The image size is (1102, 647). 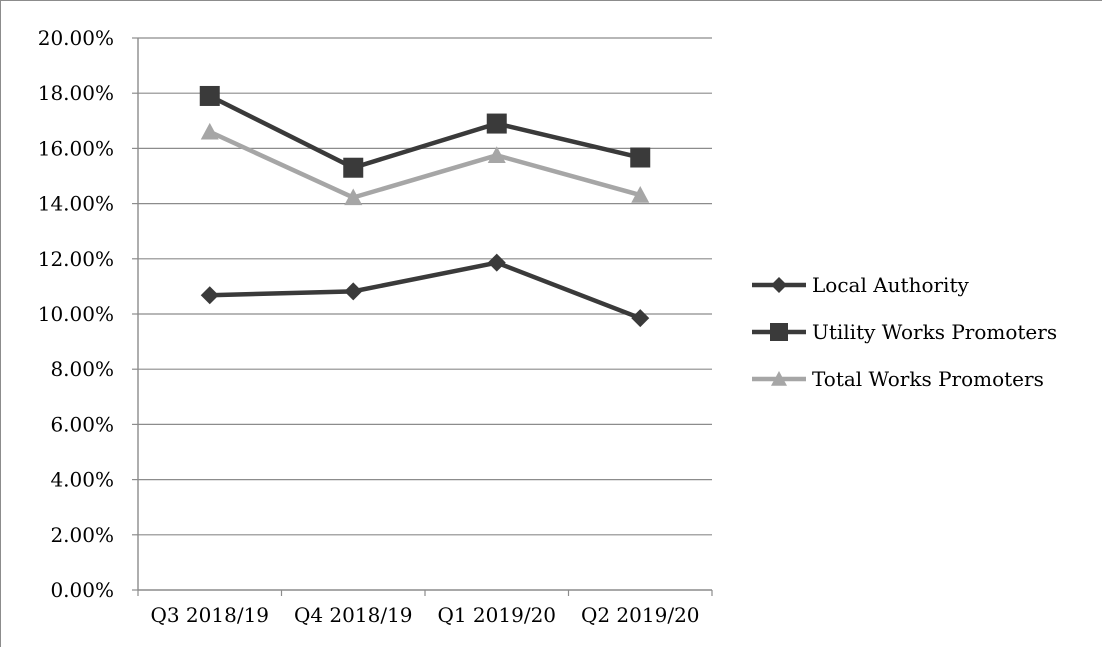 What do you see at coordinates (76, 38) in the screenshot?
I see `y-tick-label: 20.00%` at bounding box center [76, 38].